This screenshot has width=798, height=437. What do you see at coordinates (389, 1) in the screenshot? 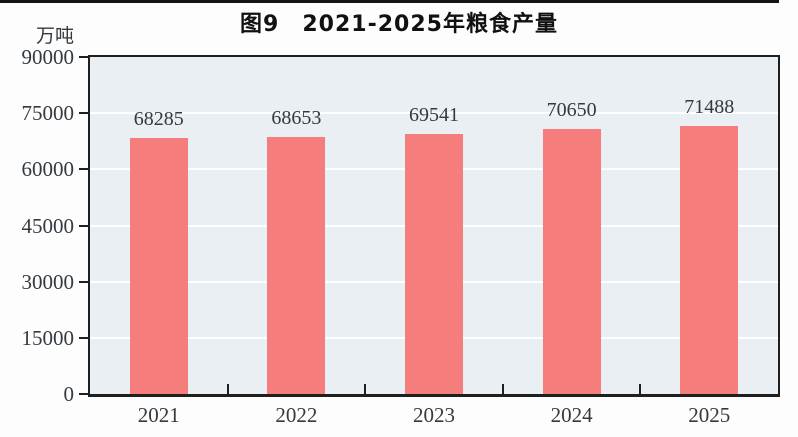
I see `page-top-border` at bounding box center [389, 1].